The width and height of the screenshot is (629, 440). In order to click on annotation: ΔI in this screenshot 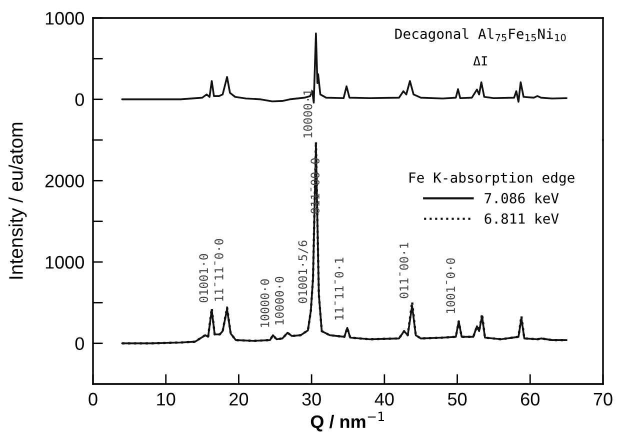, I will do `click(480, 61)`.